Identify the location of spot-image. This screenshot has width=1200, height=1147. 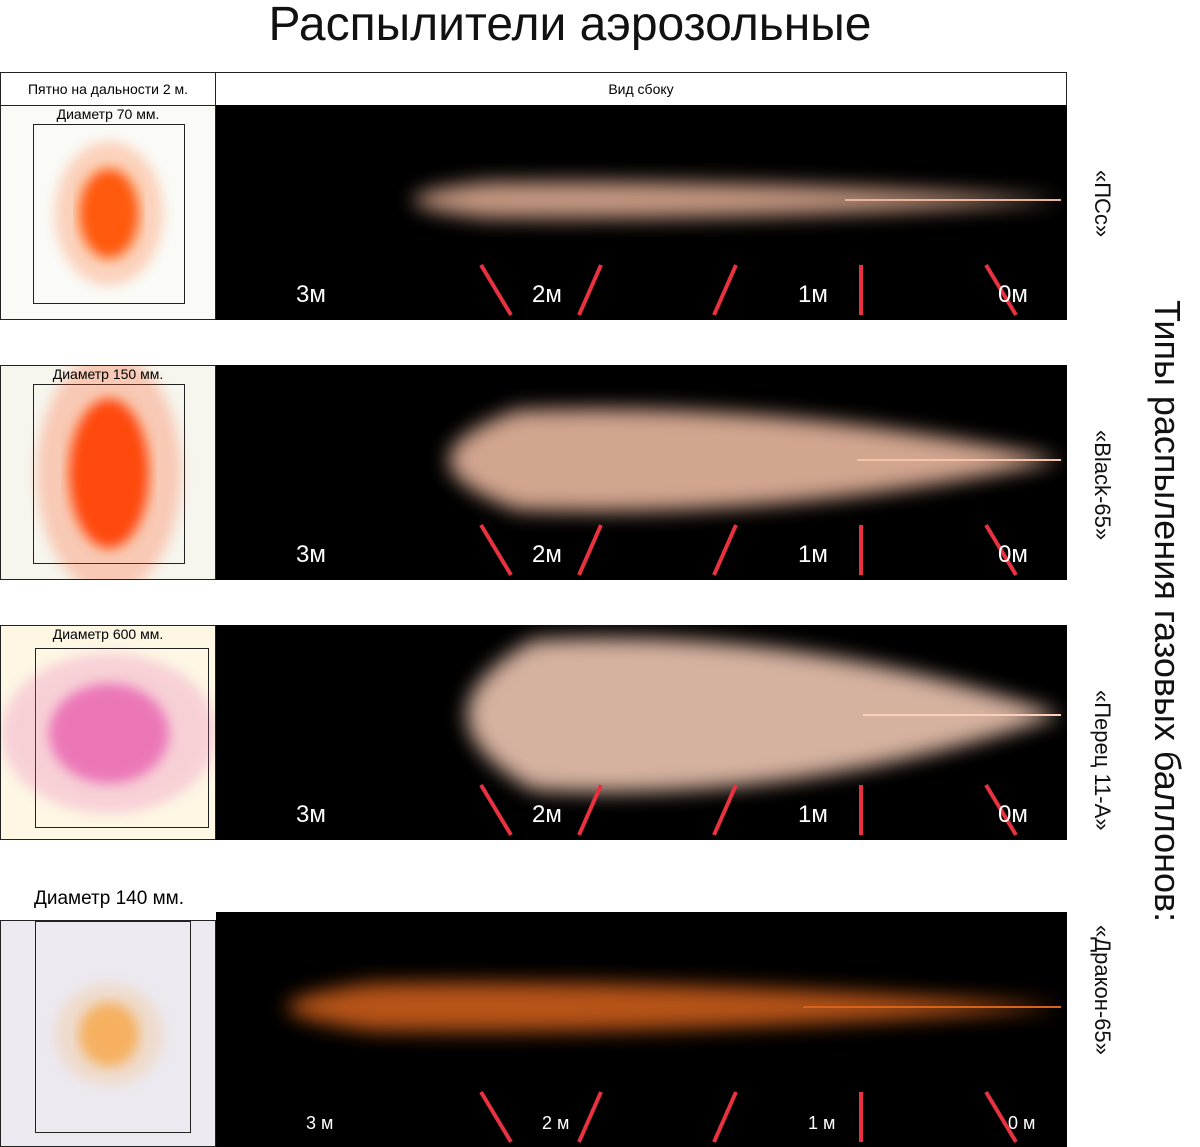
(108, 1033).